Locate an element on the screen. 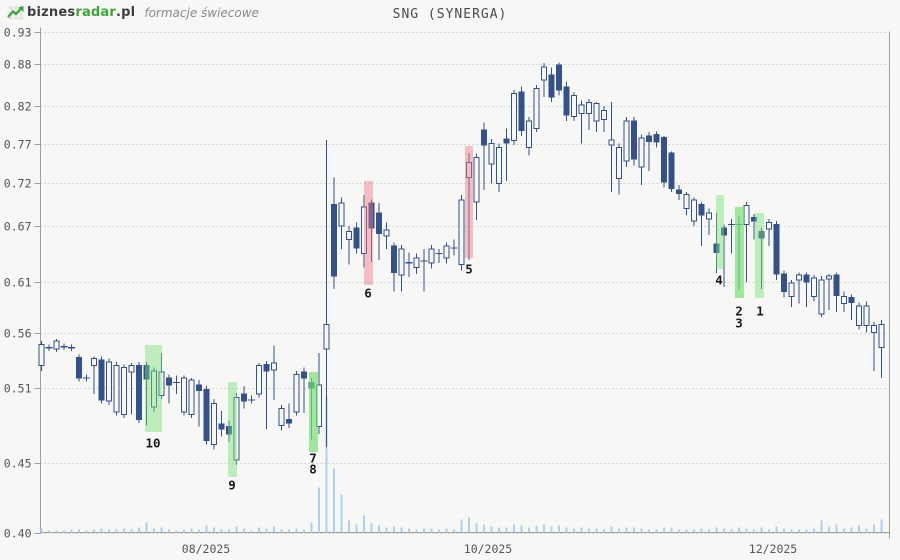 This screenshot has height=560, width=900. y-tick-label: 0.45 is located at coordinates (18, 464).